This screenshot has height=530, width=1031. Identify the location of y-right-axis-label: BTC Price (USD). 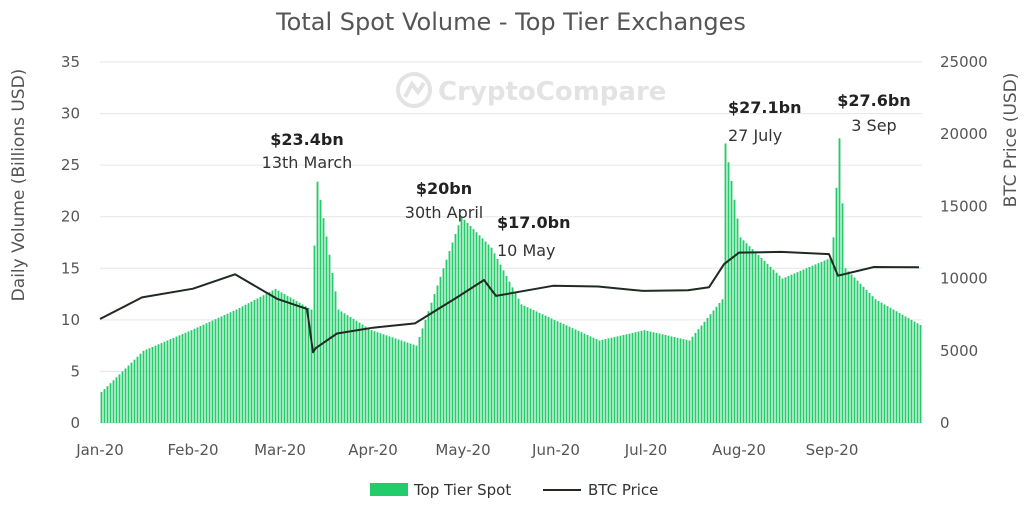
(1011, 140).